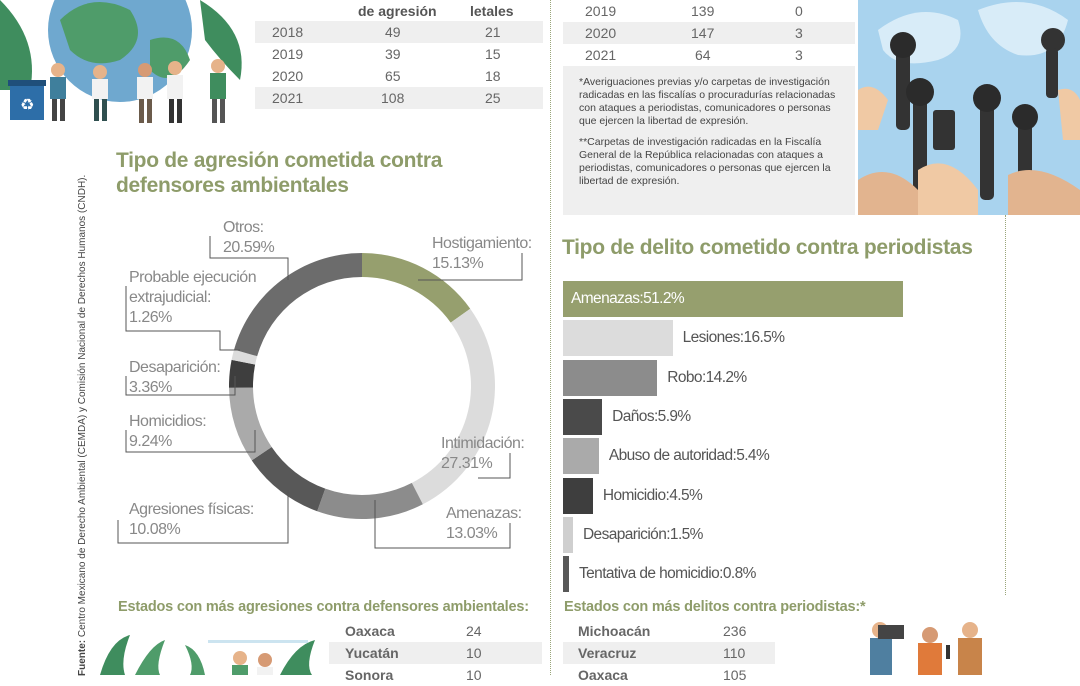  I want to click on environment-illustration: ♻, so click(121, 61).